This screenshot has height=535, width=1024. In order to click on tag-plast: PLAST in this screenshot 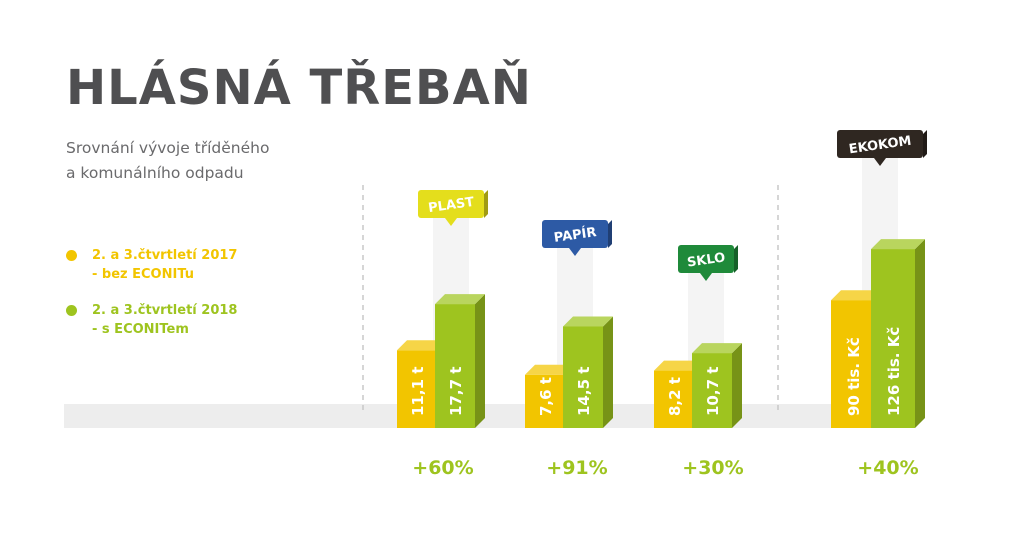, I will do `click(453, 208)`.